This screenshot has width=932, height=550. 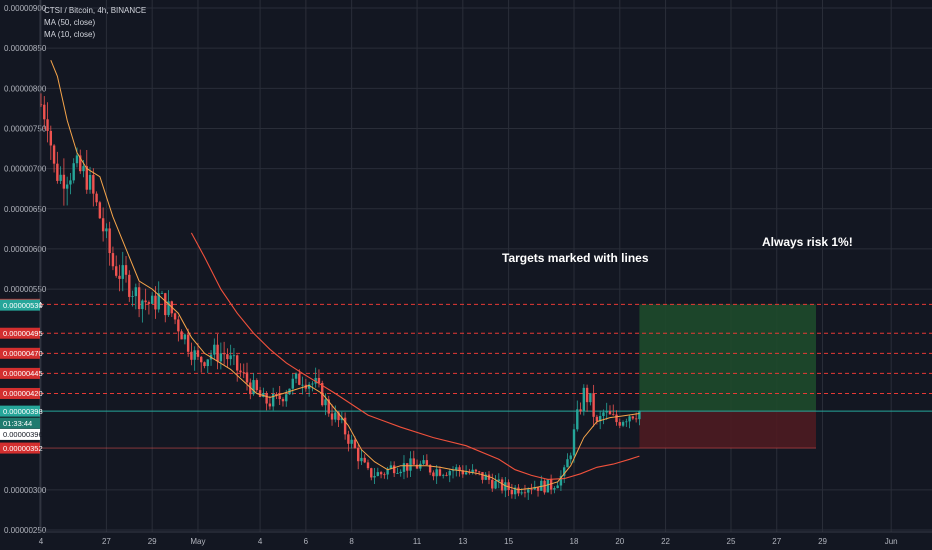 I want to click on price-tag-stop, so click(x=20, y=448).